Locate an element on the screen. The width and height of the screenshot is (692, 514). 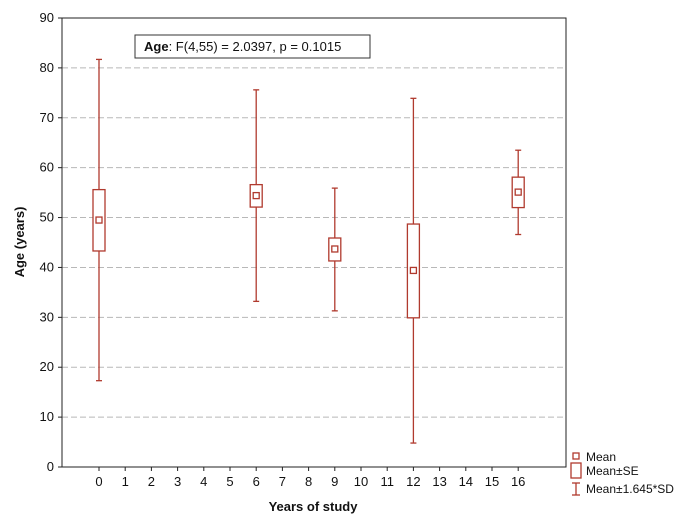
x-tick-label-7: 7 is located at coordinates (282, 481).